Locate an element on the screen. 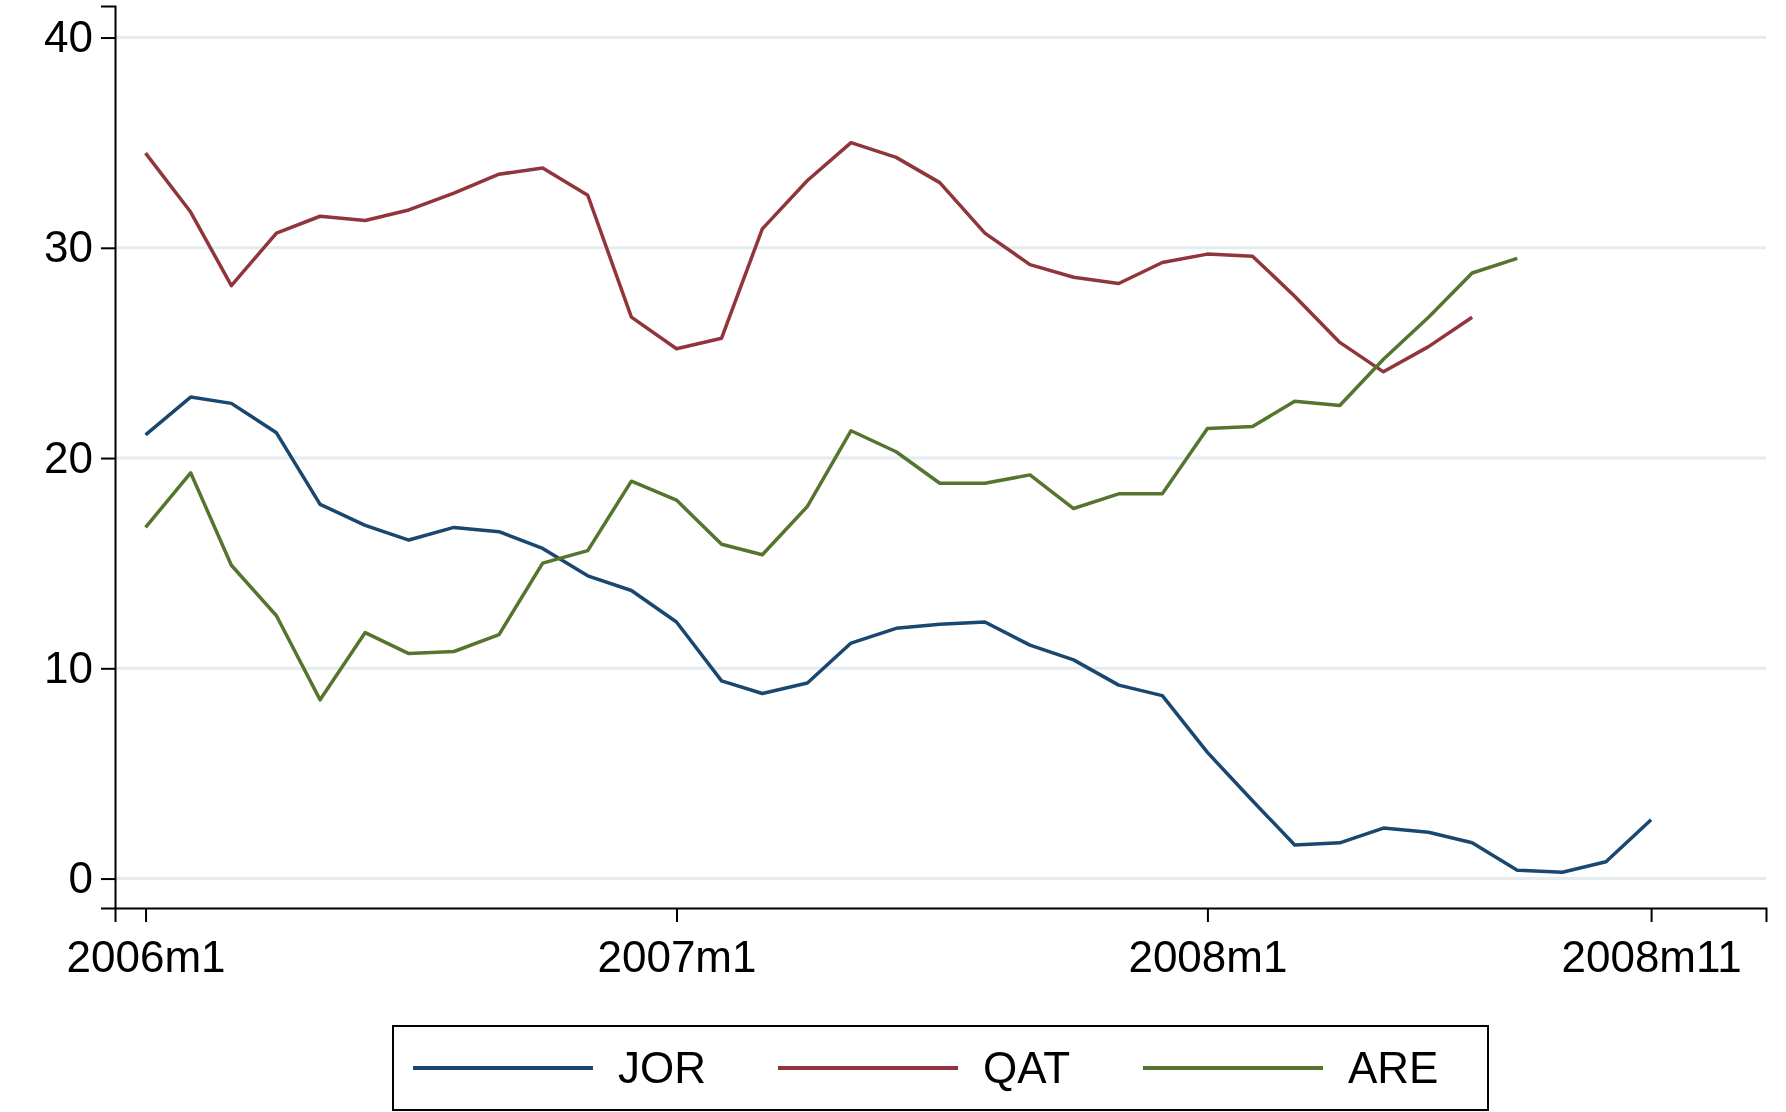 The image size is (1786, 1112). x-tick-label: 2008m1 is located at coordinates (1208, 956).